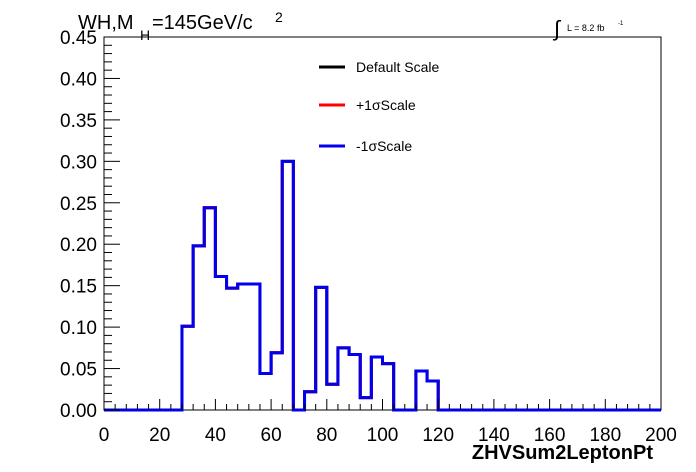 Image resolution: width=696 pixels, height=472 pixels. What do you see at coordinates (557, 28) in the screenshot?
I see `lumi-integral-sign: ∫` at bounding box center [557, 28].